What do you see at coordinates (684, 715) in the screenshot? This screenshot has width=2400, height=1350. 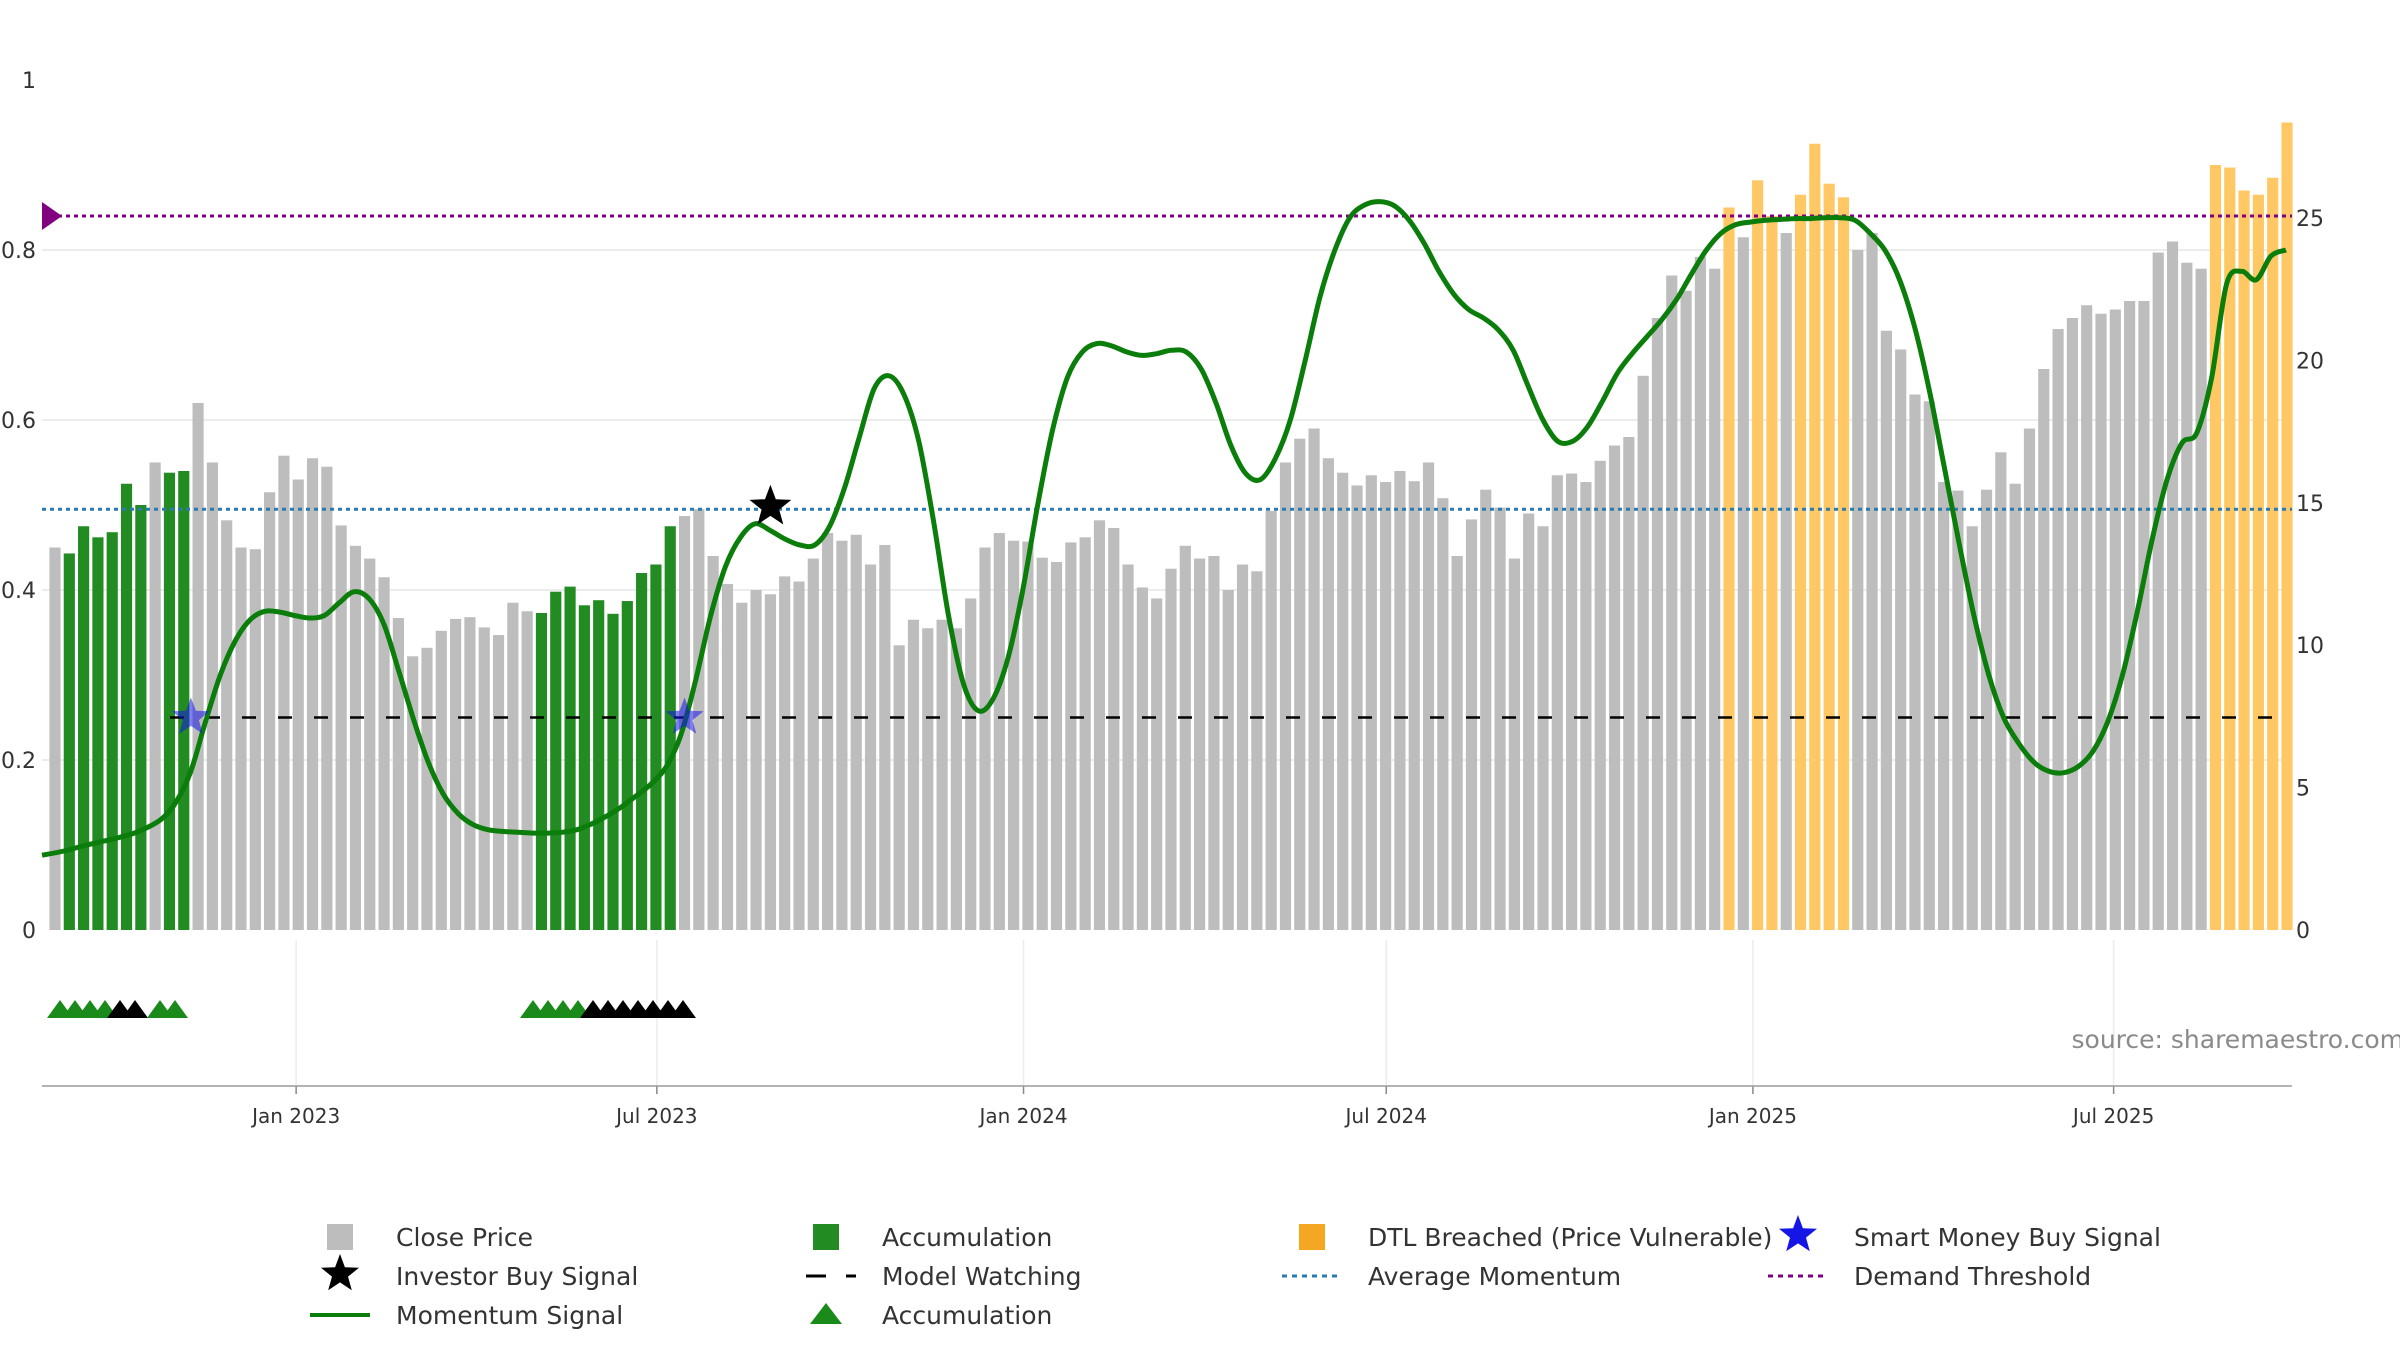 I see `smart-money-buy-star` at bounding box center [684, 715].